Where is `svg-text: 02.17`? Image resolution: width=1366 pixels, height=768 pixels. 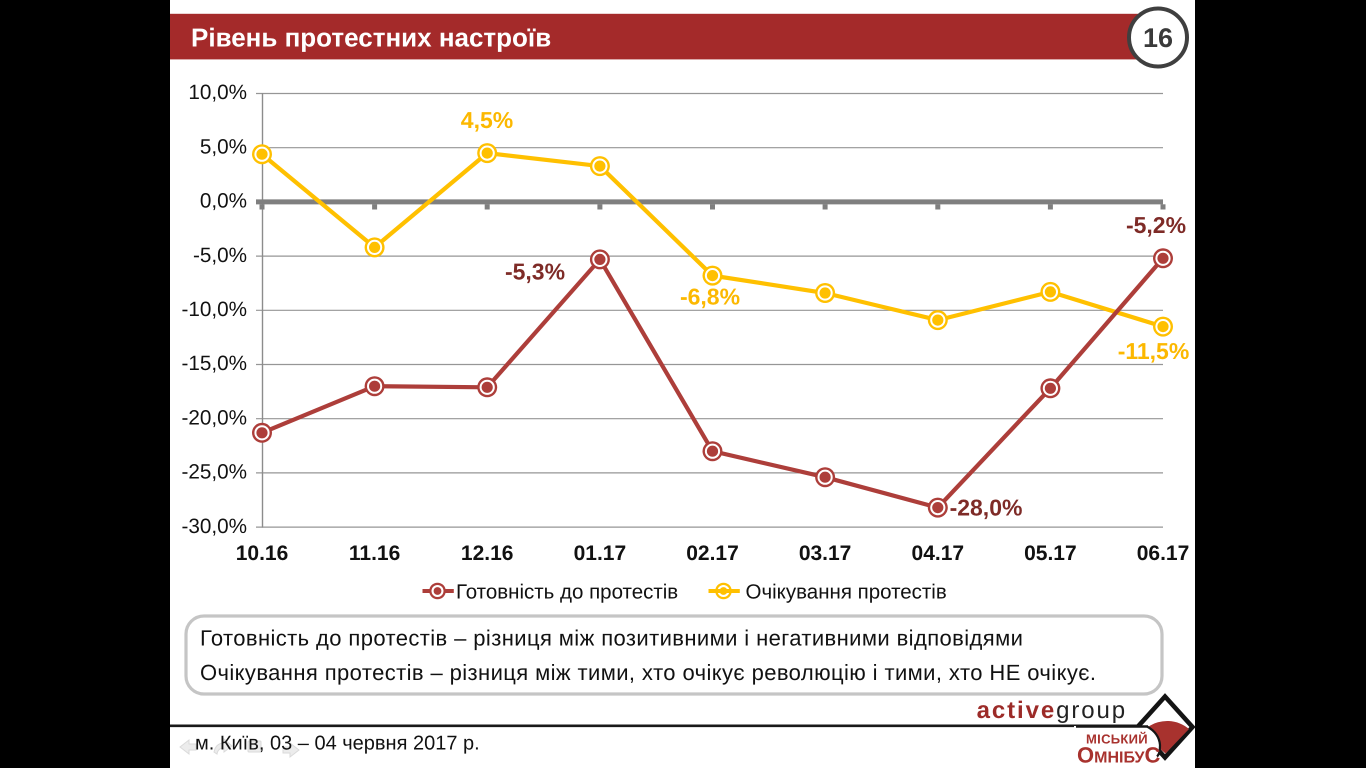 svg-text: 02.17 is located at coordinates (712, 553).